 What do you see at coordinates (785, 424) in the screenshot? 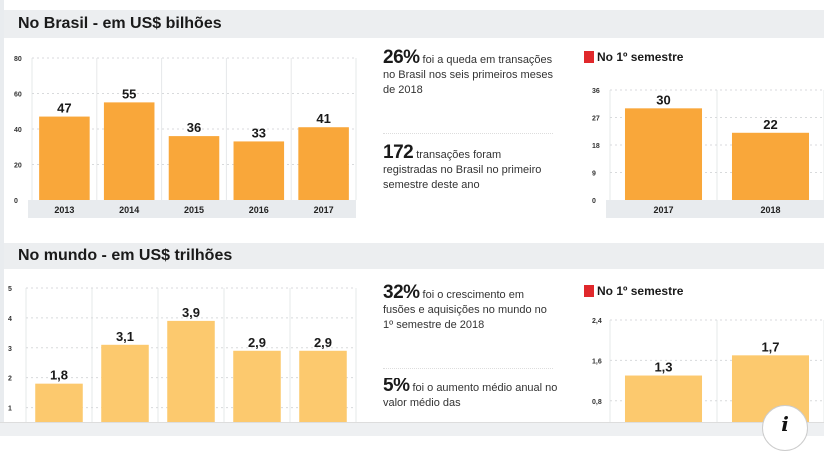
I see `info-icon: i` at bounding box center [785, 424].